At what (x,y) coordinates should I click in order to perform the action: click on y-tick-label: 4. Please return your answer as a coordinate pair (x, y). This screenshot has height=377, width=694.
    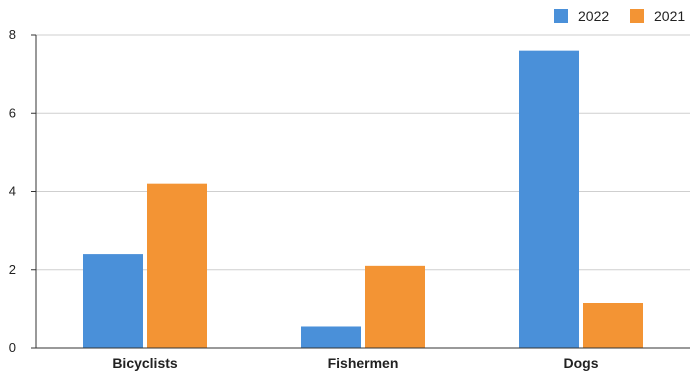
    Looking at the image, I should click on (12, 191).